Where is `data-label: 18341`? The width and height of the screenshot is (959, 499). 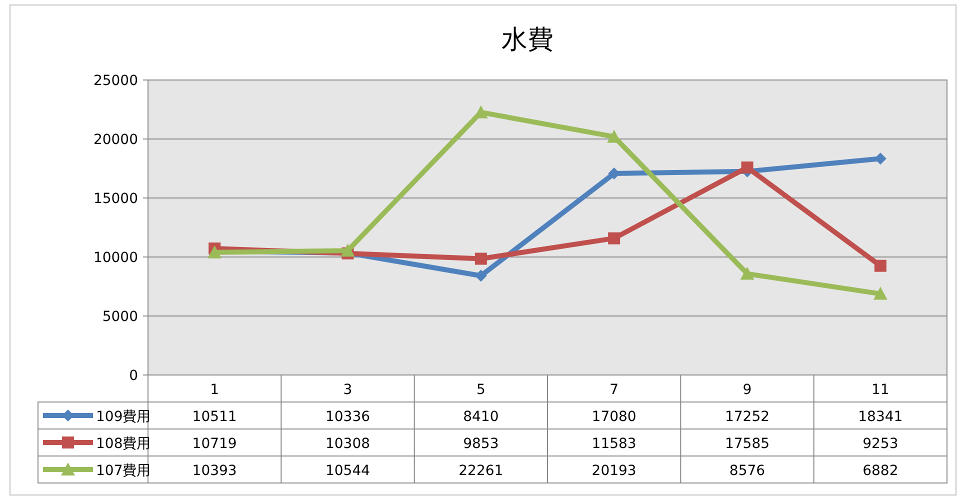
data-label: 18341 is located at coordinates (880, 417).